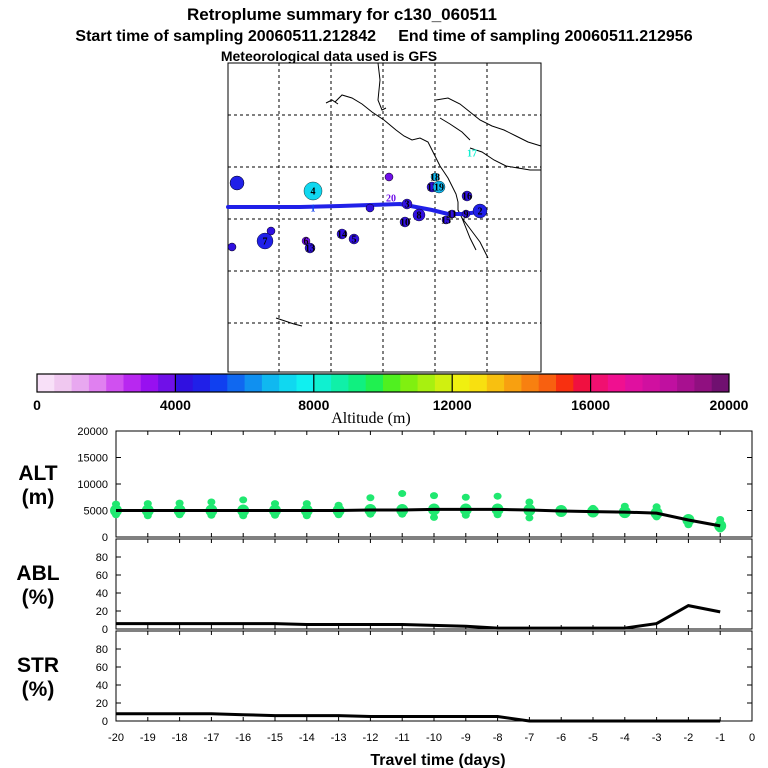 The height and width of the screenshot is (768, 768). I want to click on map-coastlines, so click(408, 194).